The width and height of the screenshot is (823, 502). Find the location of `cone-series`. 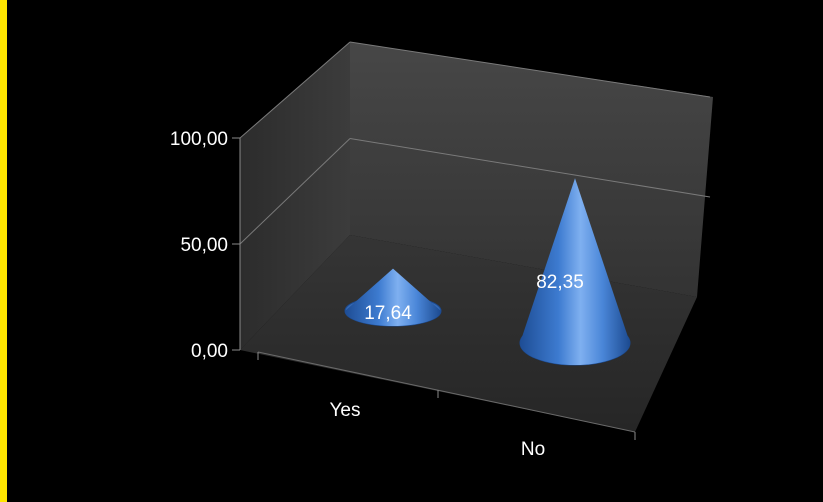

cone-series is located at coordinates (487, 272).